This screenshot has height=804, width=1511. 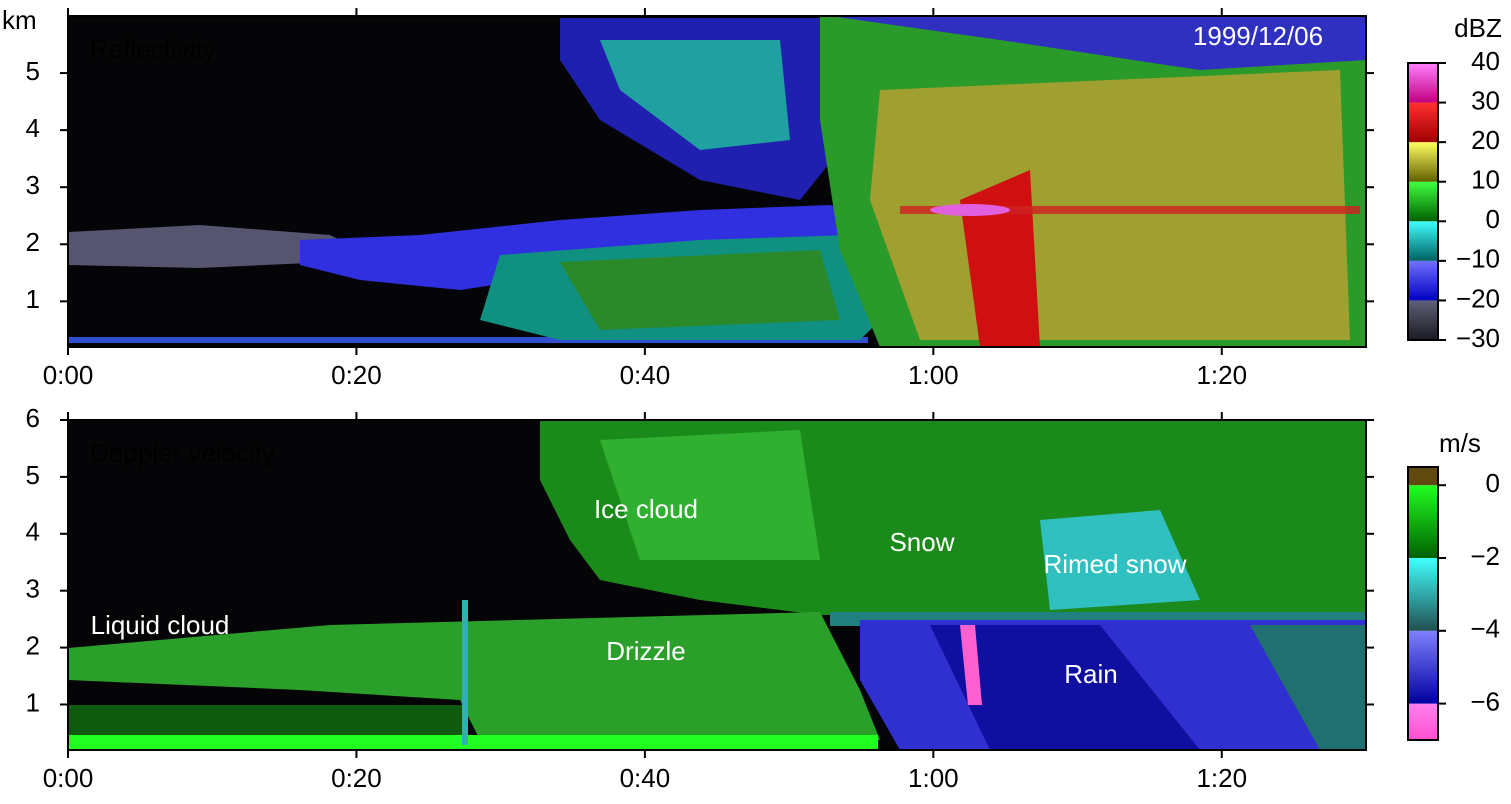 I want to click on colorbar-tick-label: 10, so click(x=1485, y=180).